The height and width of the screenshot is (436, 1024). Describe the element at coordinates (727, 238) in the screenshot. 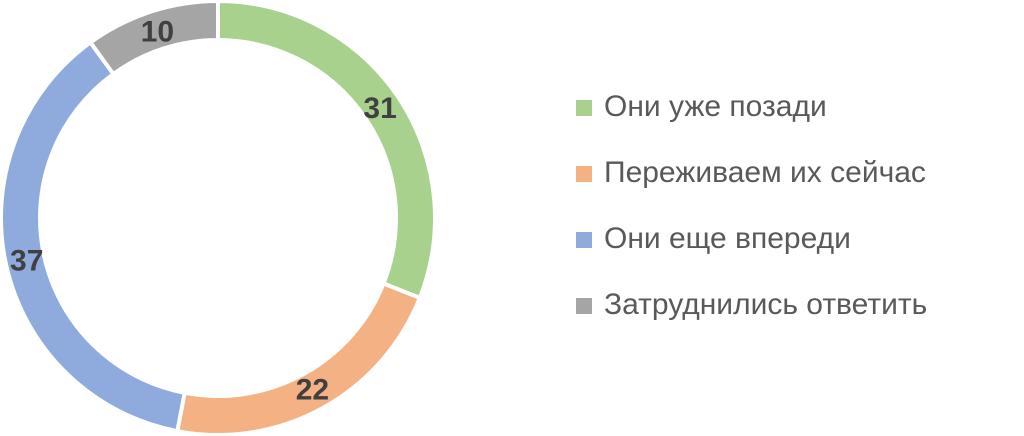

I see `legend-label: Они еще впереди` at that location.